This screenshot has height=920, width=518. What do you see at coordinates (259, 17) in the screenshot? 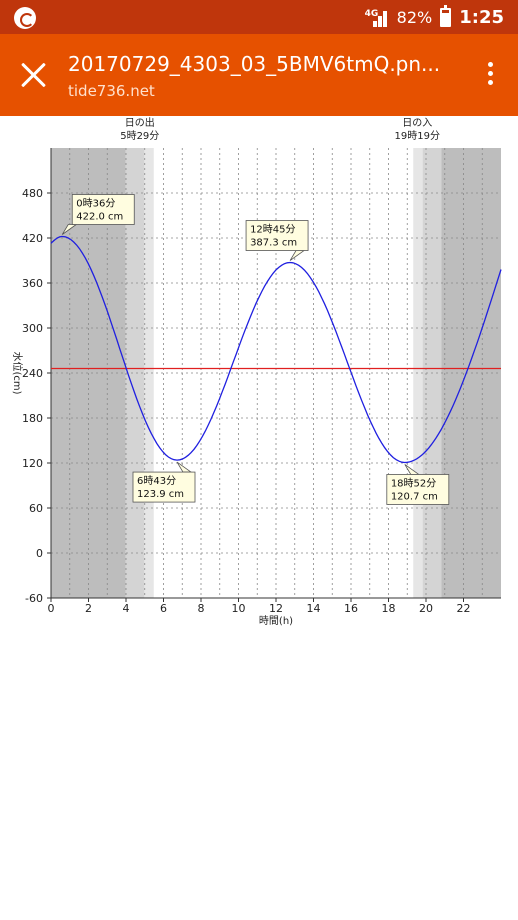
I see `status-bar: 4G 82% 1:25` at bounding box center [259, 17].